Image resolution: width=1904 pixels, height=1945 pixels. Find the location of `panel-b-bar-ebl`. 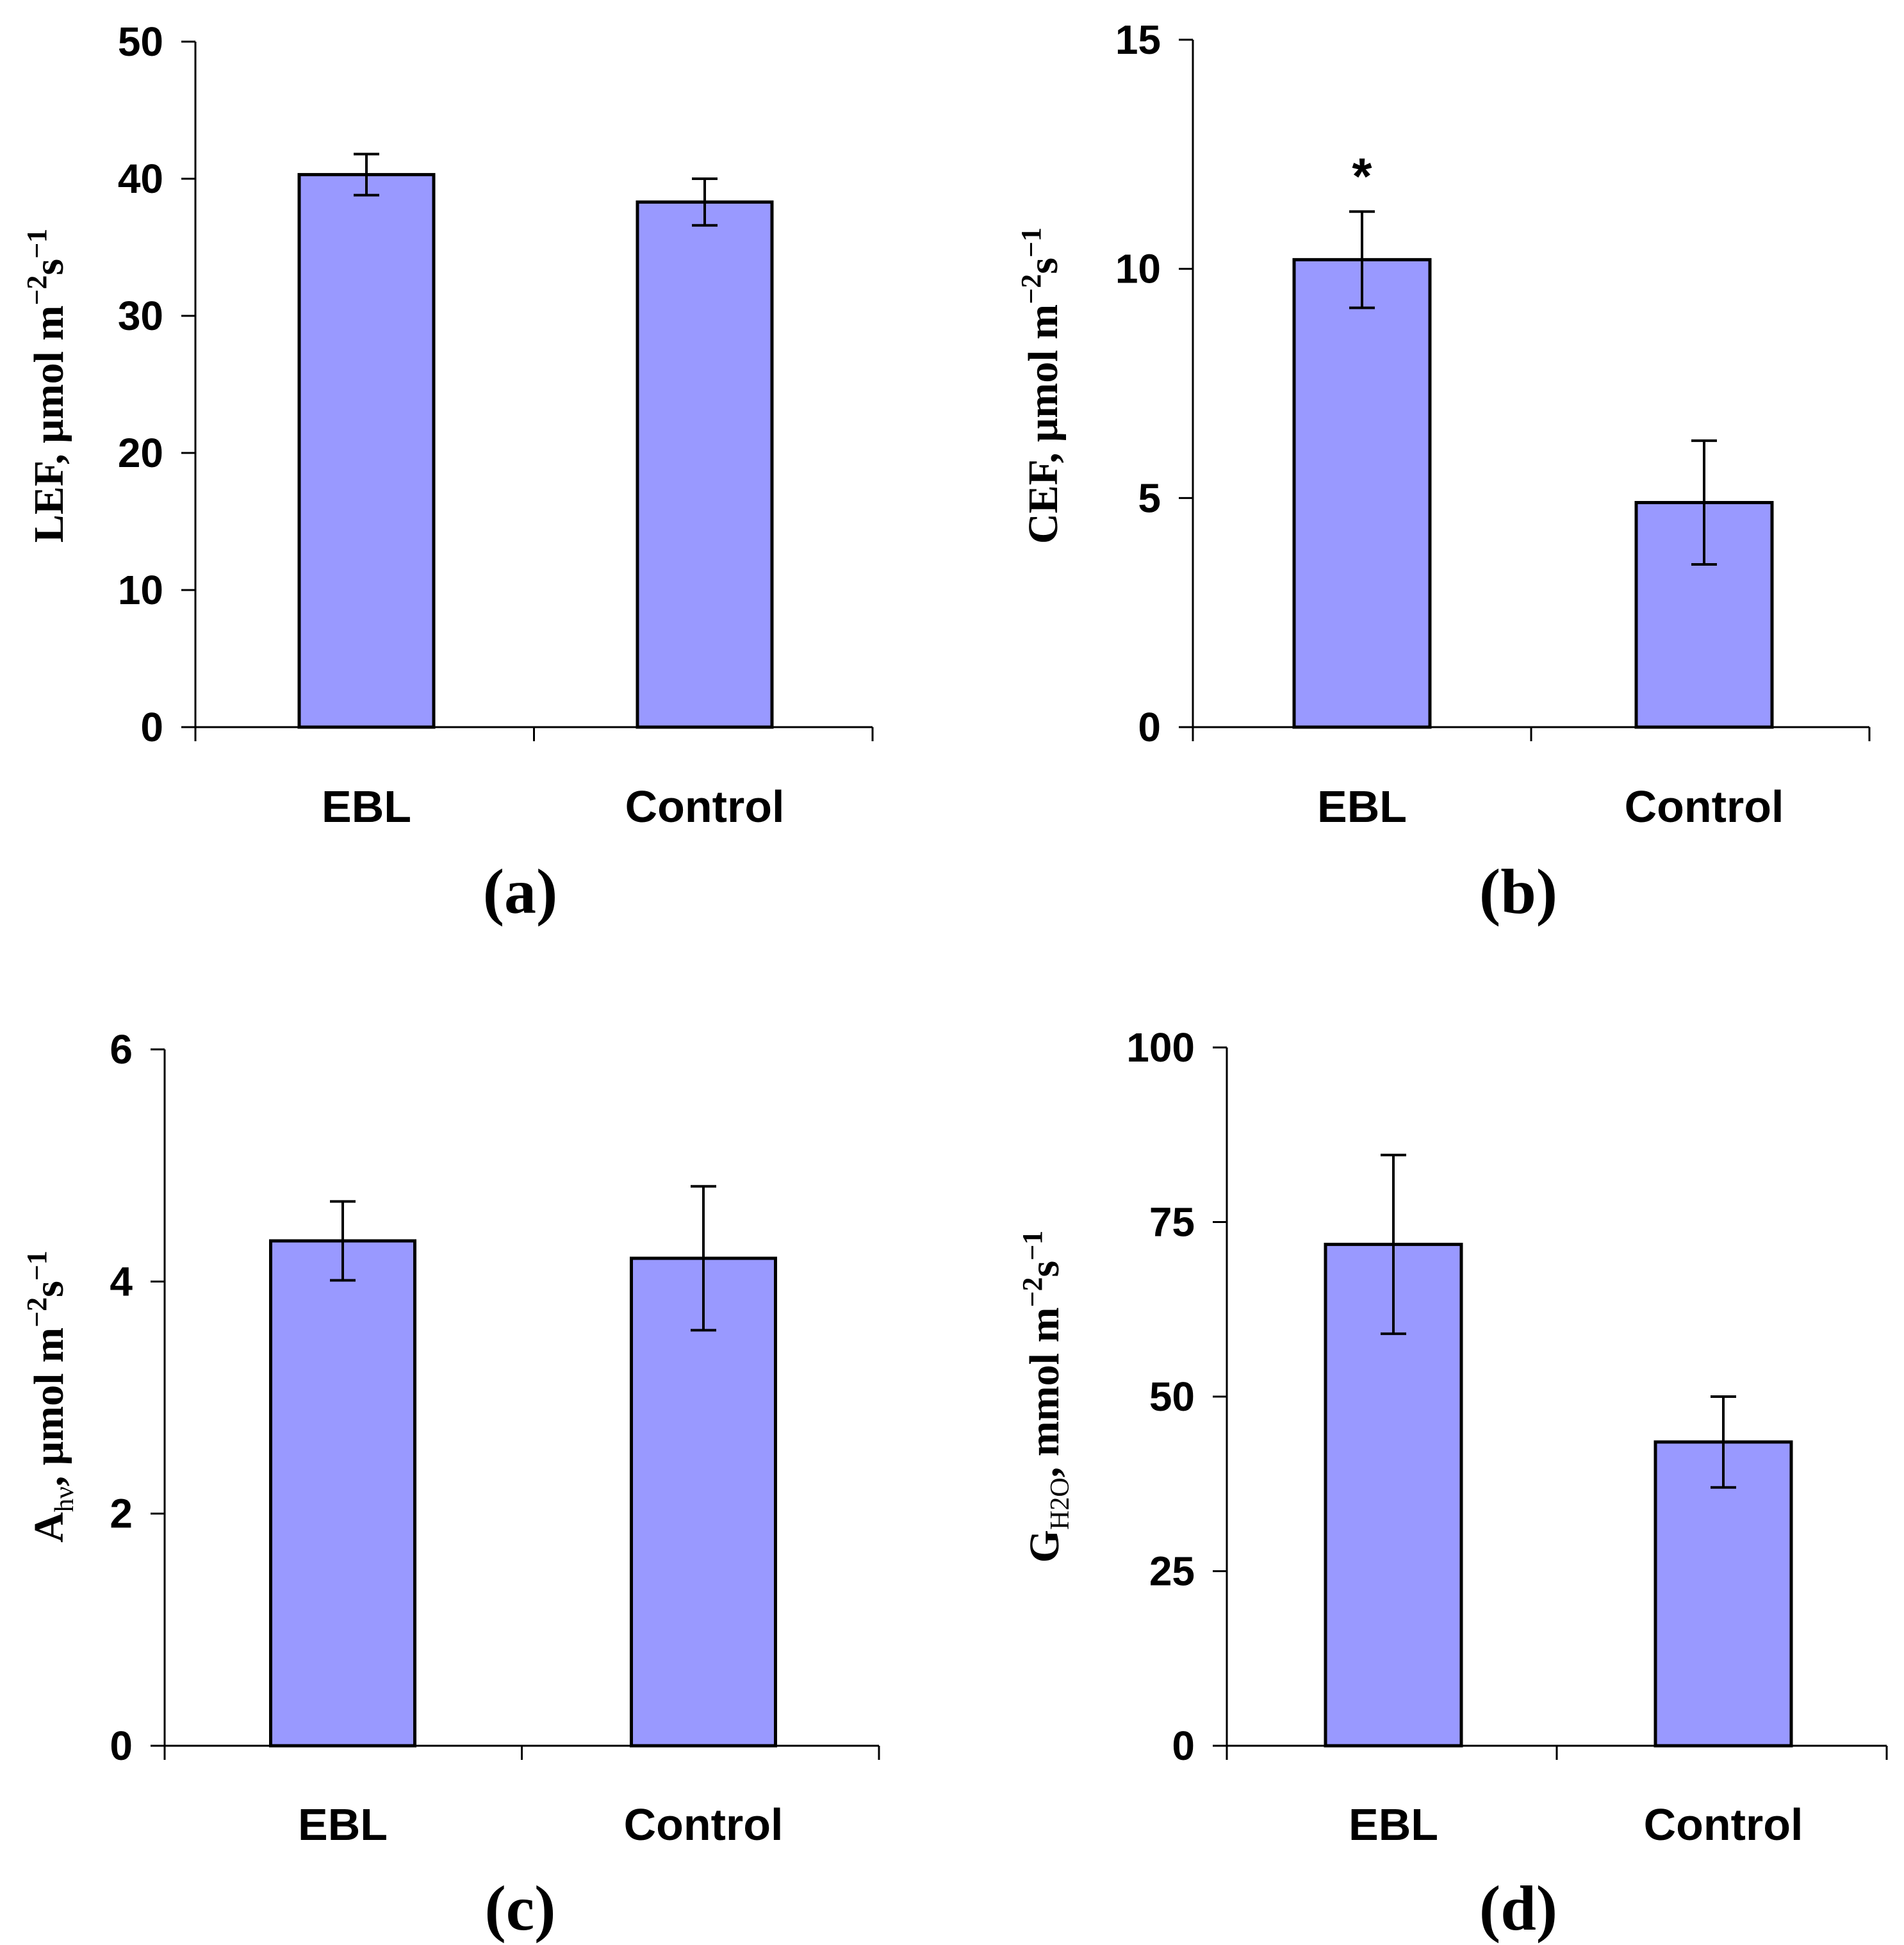

panel-b-bar-ebl is located at coordinates (1362, 493).